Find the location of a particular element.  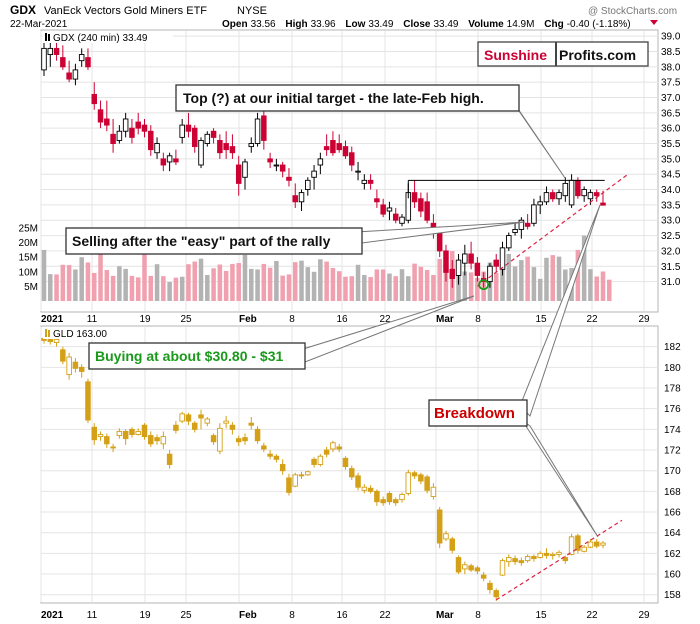

logo-box is located at coordinates (563, 54).